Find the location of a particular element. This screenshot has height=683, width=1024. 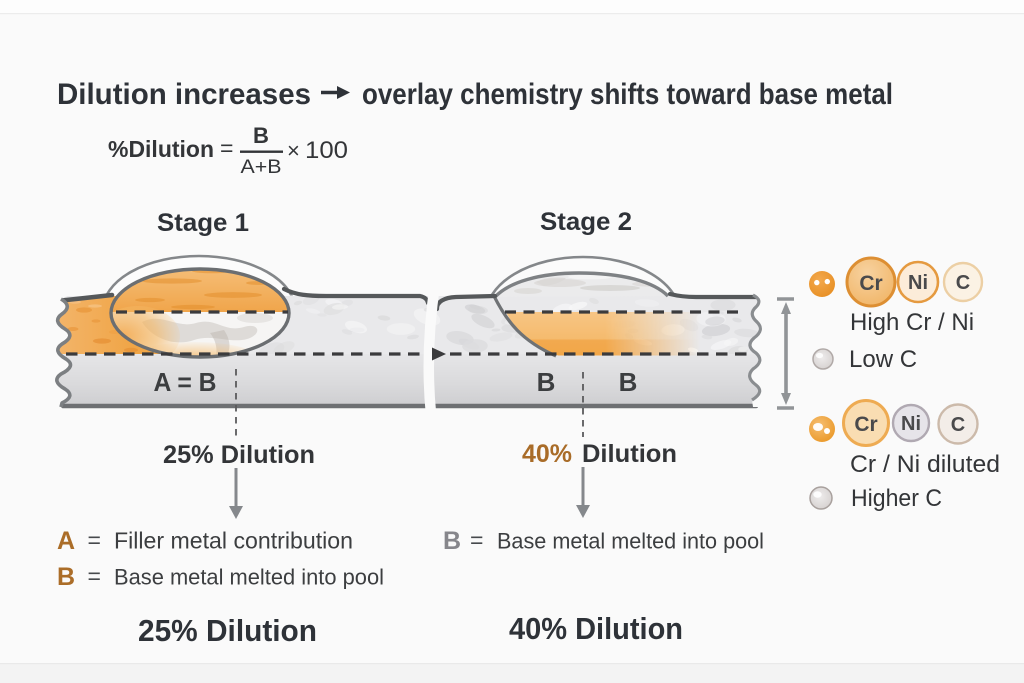

svg-text: Higher C is located at coordinates (896, 498).